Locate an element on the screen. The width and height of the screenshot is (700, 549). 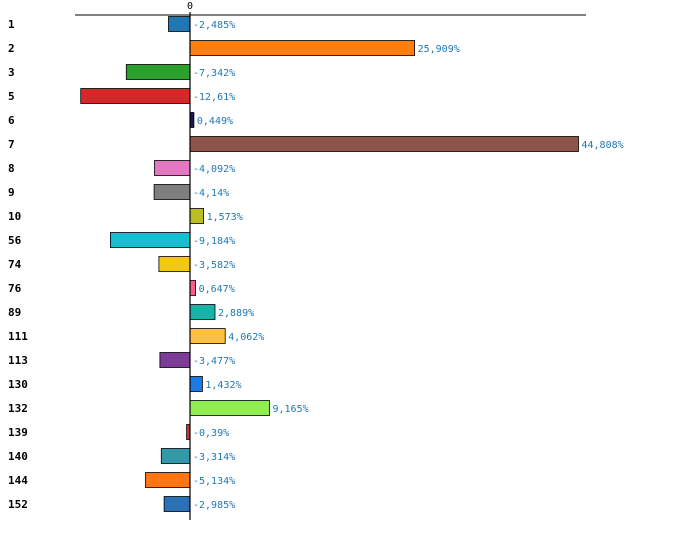
value-label-1: -2,485% is located at coordinates (214, 25).